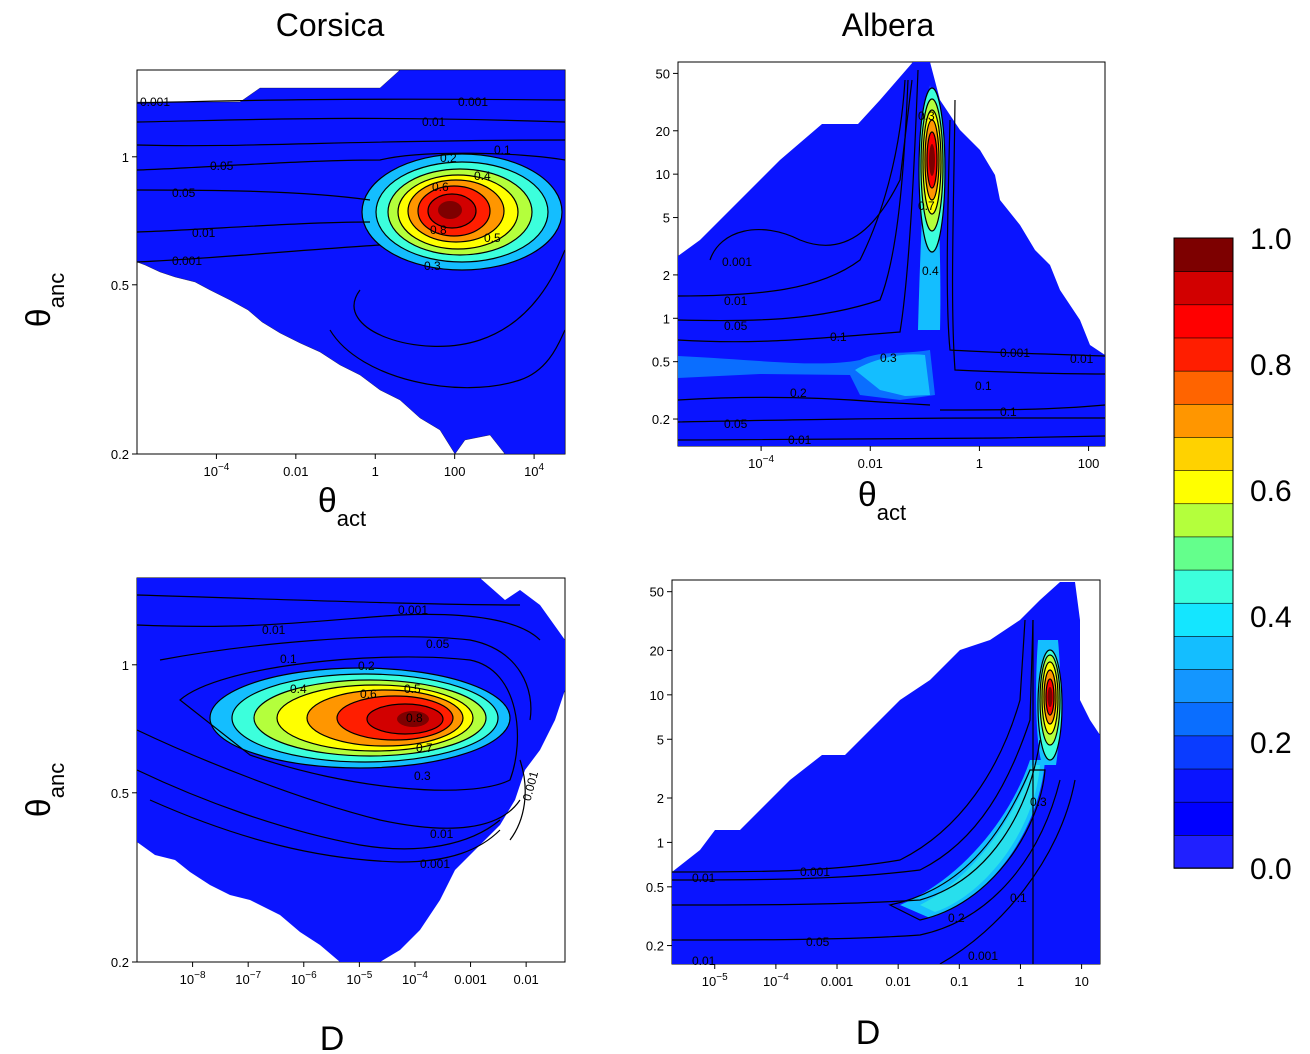 This screenshot has height=1054, width=1310. Describe the element at coordinates (666, 218) in the screenshot. I see `y-tick-label: 5` at that location.